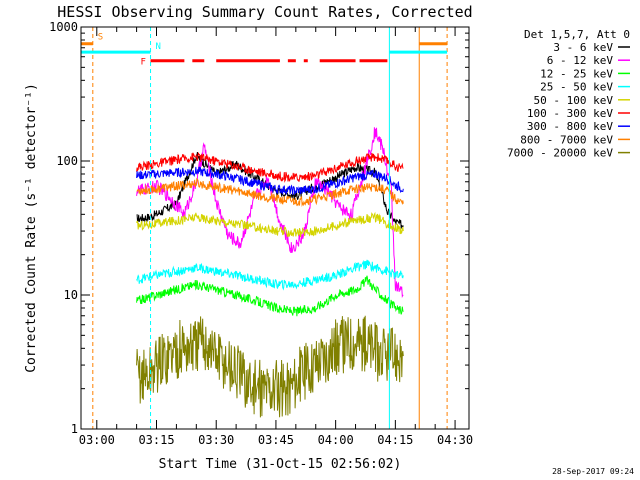 Image resolution: width=640 pixels, height=480 pixels. Describe the element at coordinates (100, 38) in the screenshot. I see `flag-label: S` at that location.